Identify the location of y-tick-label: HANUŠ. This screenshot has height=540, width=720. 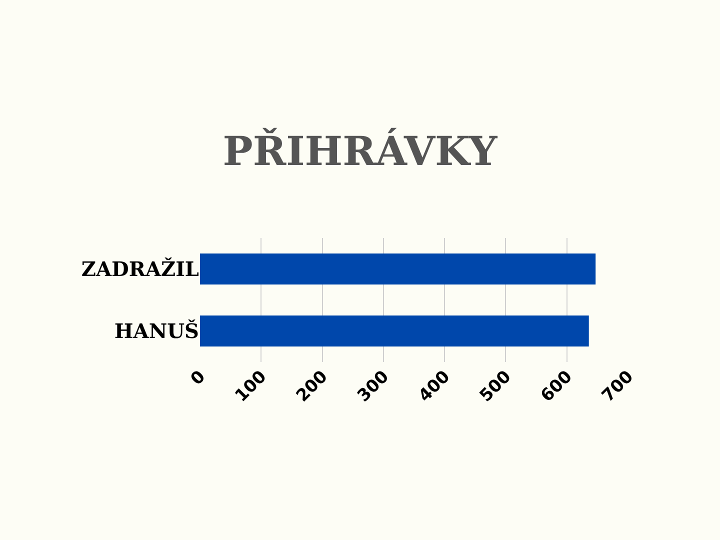
(156, 331).